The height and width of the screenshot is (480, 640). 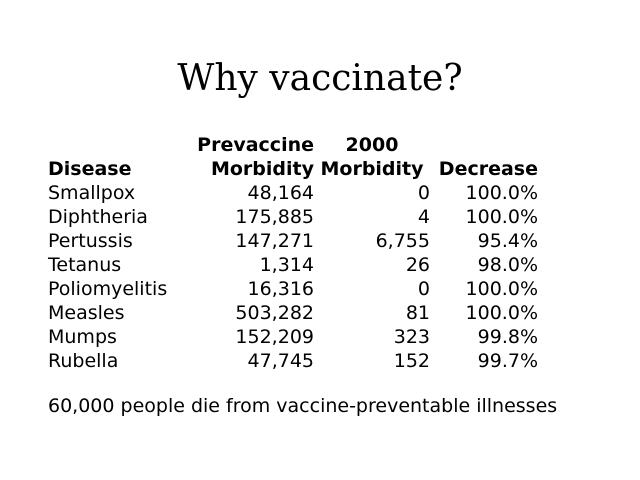 I want to click on header-disease: Disease, so click(x=90, y=169).